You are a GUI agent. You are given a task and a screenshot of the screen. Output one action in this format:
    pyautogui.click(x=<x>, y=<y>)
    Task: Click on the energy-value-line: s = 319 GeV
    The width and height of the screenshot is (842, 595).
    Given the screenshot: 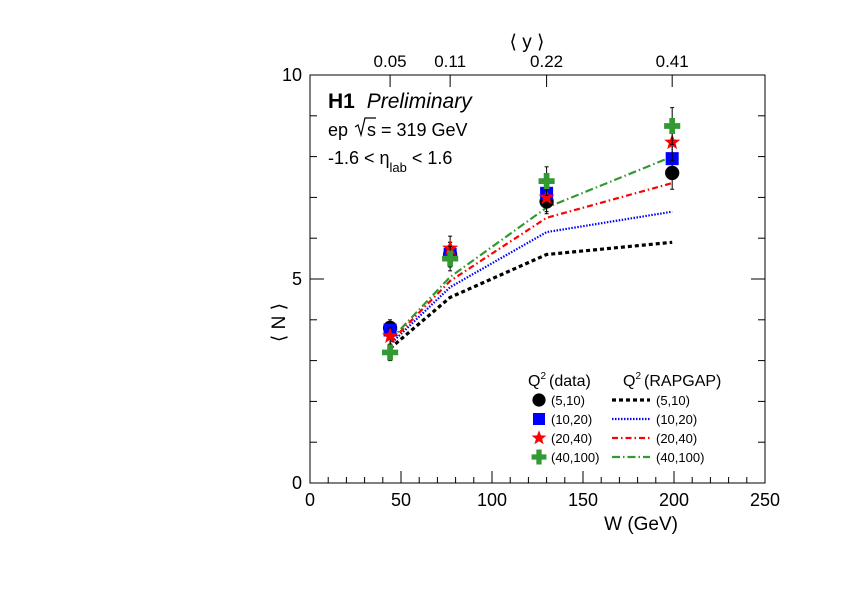 What is the action you would take?
    pyautogui.click(x=417, y=130)
    